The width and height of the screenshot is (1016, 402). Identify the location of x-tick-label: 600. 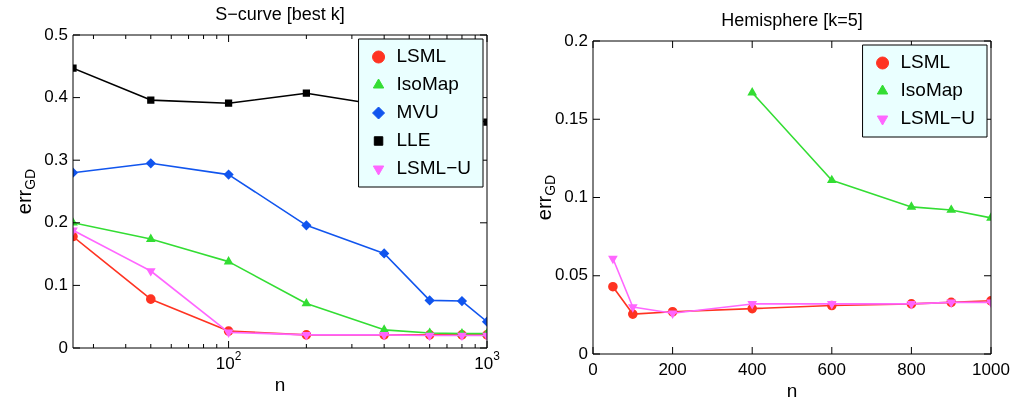
(831, 369).